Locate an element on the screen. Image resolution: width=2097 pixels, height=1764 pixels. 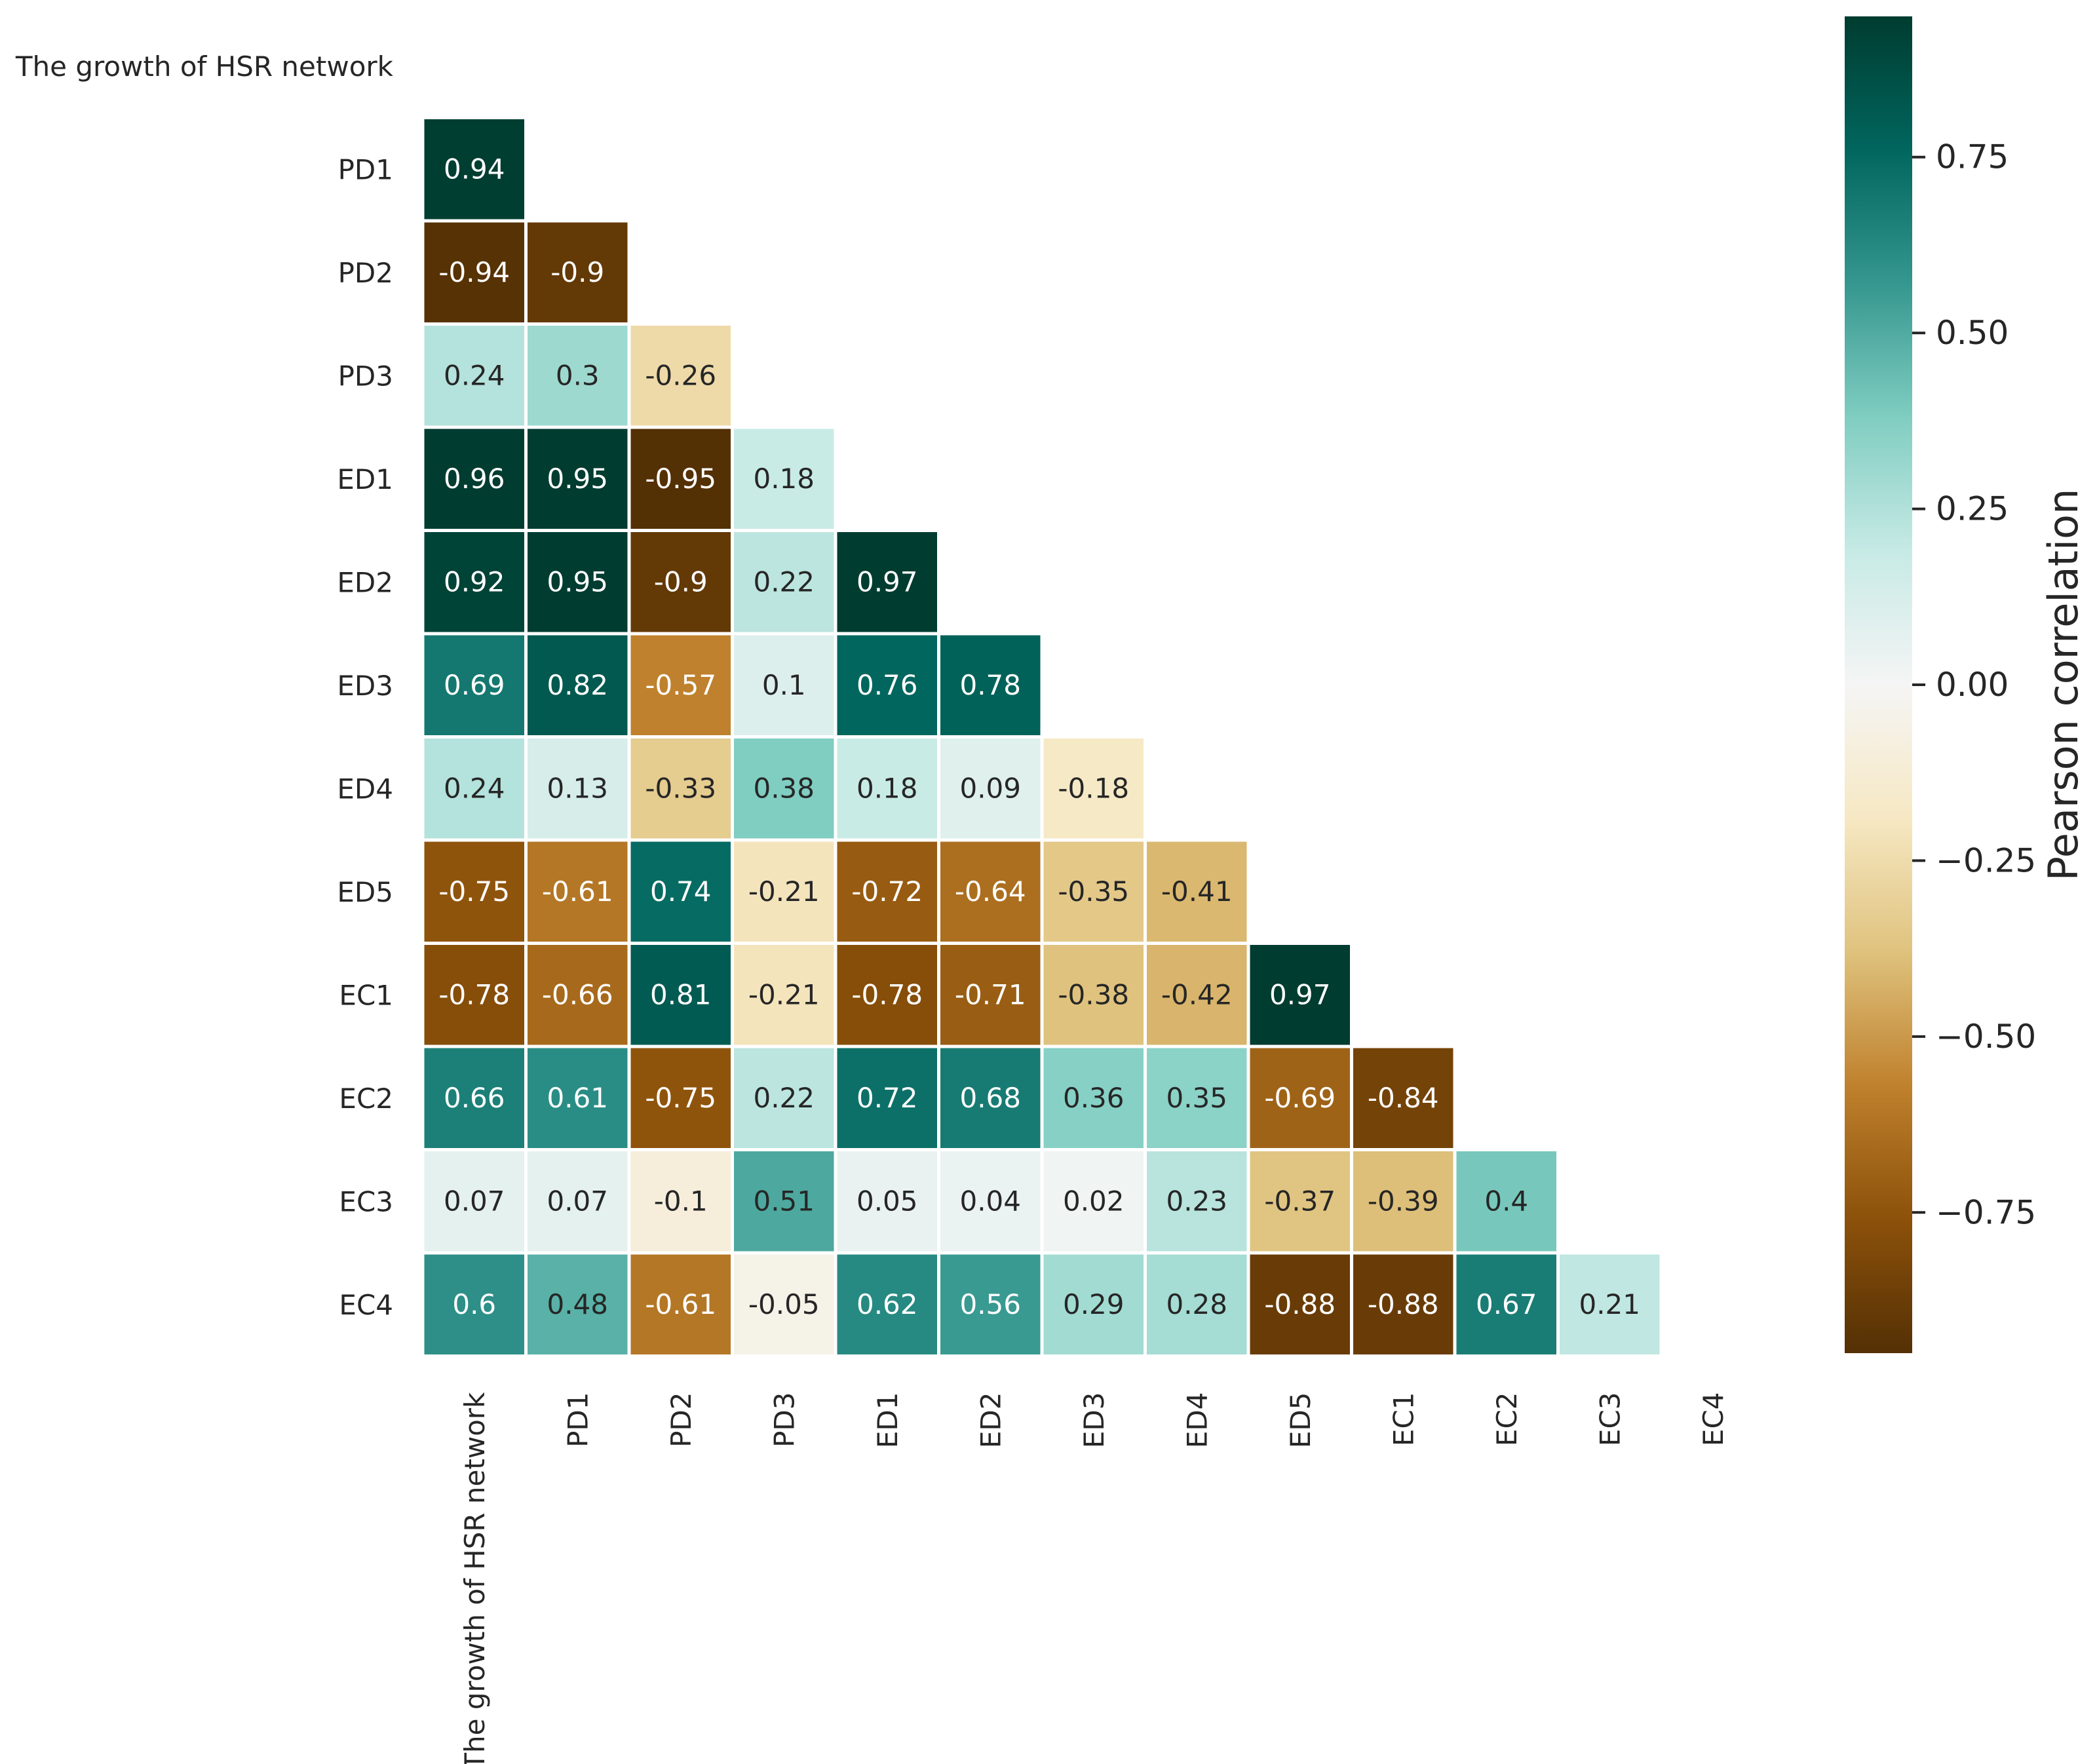
cell-value-label: -0.61 is located at coordinates (680, 1304).